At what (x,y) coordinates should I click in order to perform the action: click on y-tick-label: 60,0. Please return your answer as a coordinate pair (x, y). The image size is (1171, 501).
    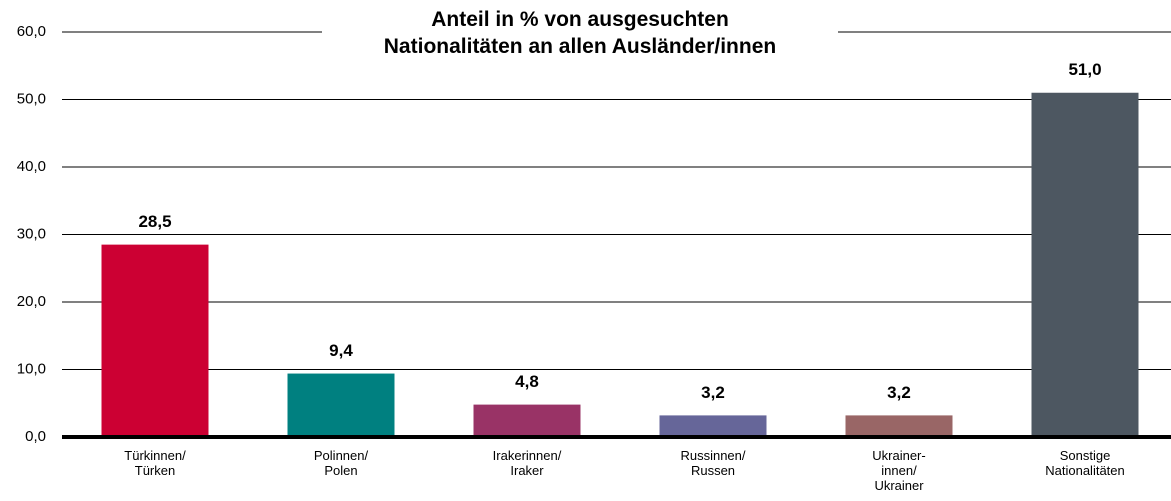
    Looking at the image, I should click on (31, 31).